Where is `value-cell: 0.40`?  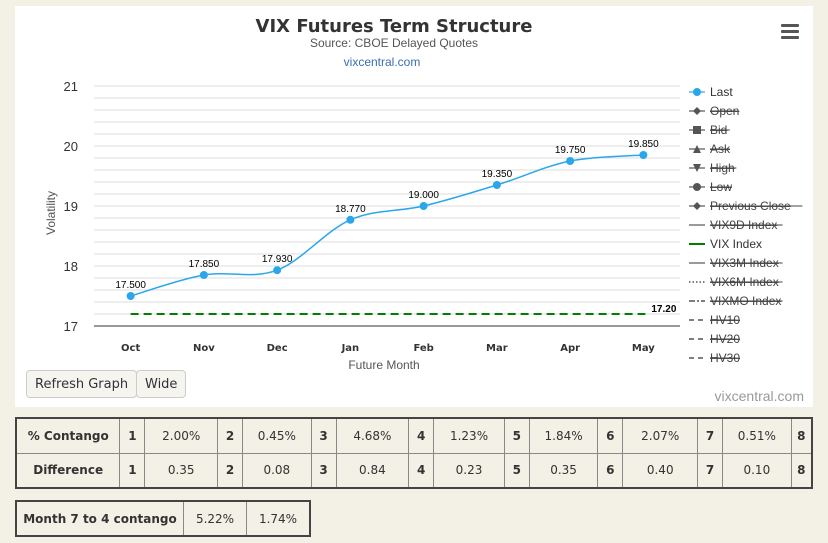
value-cell: 0.40 is located at coordinates (660, 470).